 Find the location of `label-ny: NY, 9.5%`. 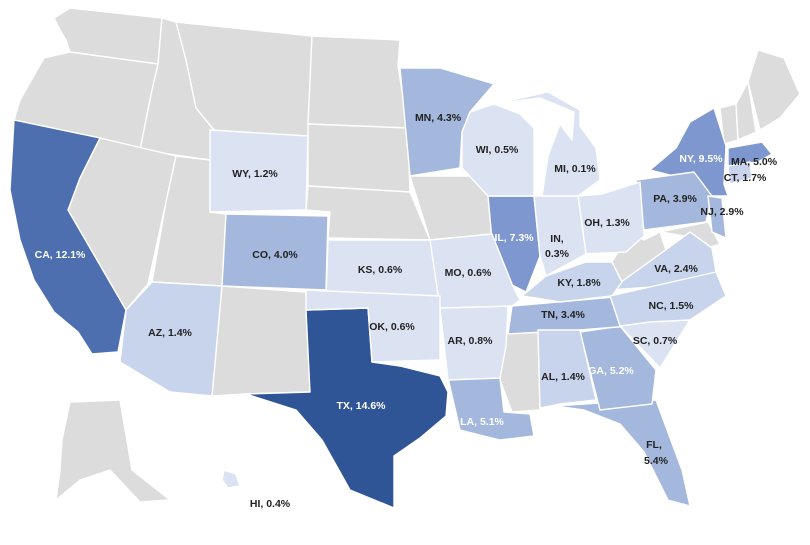

label-ny: NY, 9.5% is located at coordinates (701, 159).